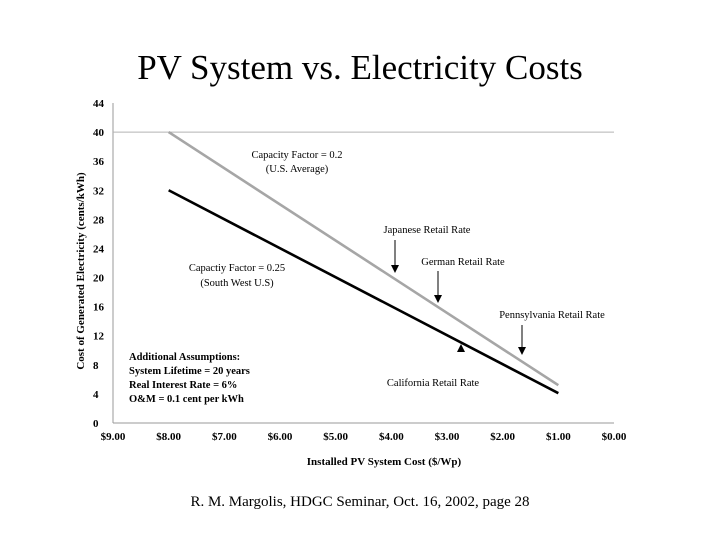  What do you see at coordinates (168, 437) in the screenshot?
I see `x-tick-label: $8.00` at bounding box center [168, 437].